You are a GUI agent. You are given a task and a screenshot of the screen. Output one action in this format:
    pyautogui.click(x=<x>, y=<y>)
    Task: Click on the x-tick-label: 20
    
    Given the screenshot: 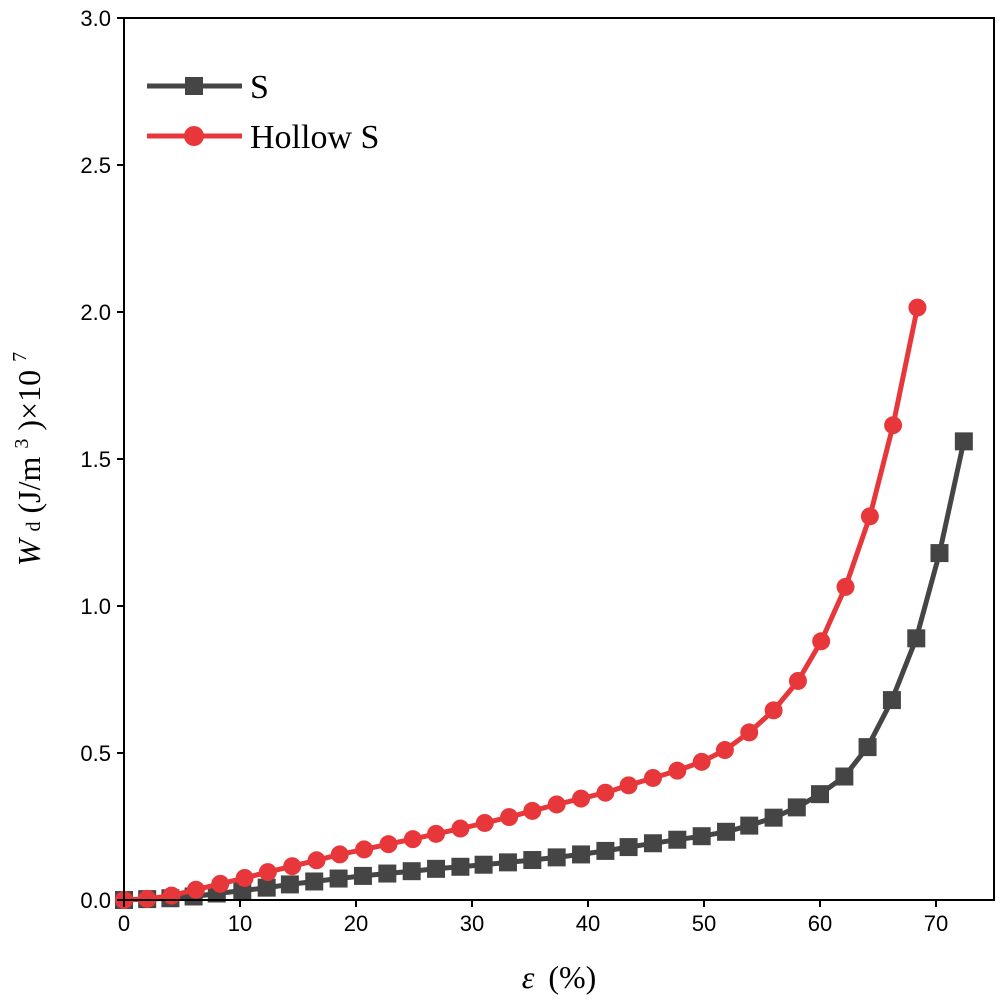 What is the action you would take?
    pyautogui.click(x=356, y=923)
    